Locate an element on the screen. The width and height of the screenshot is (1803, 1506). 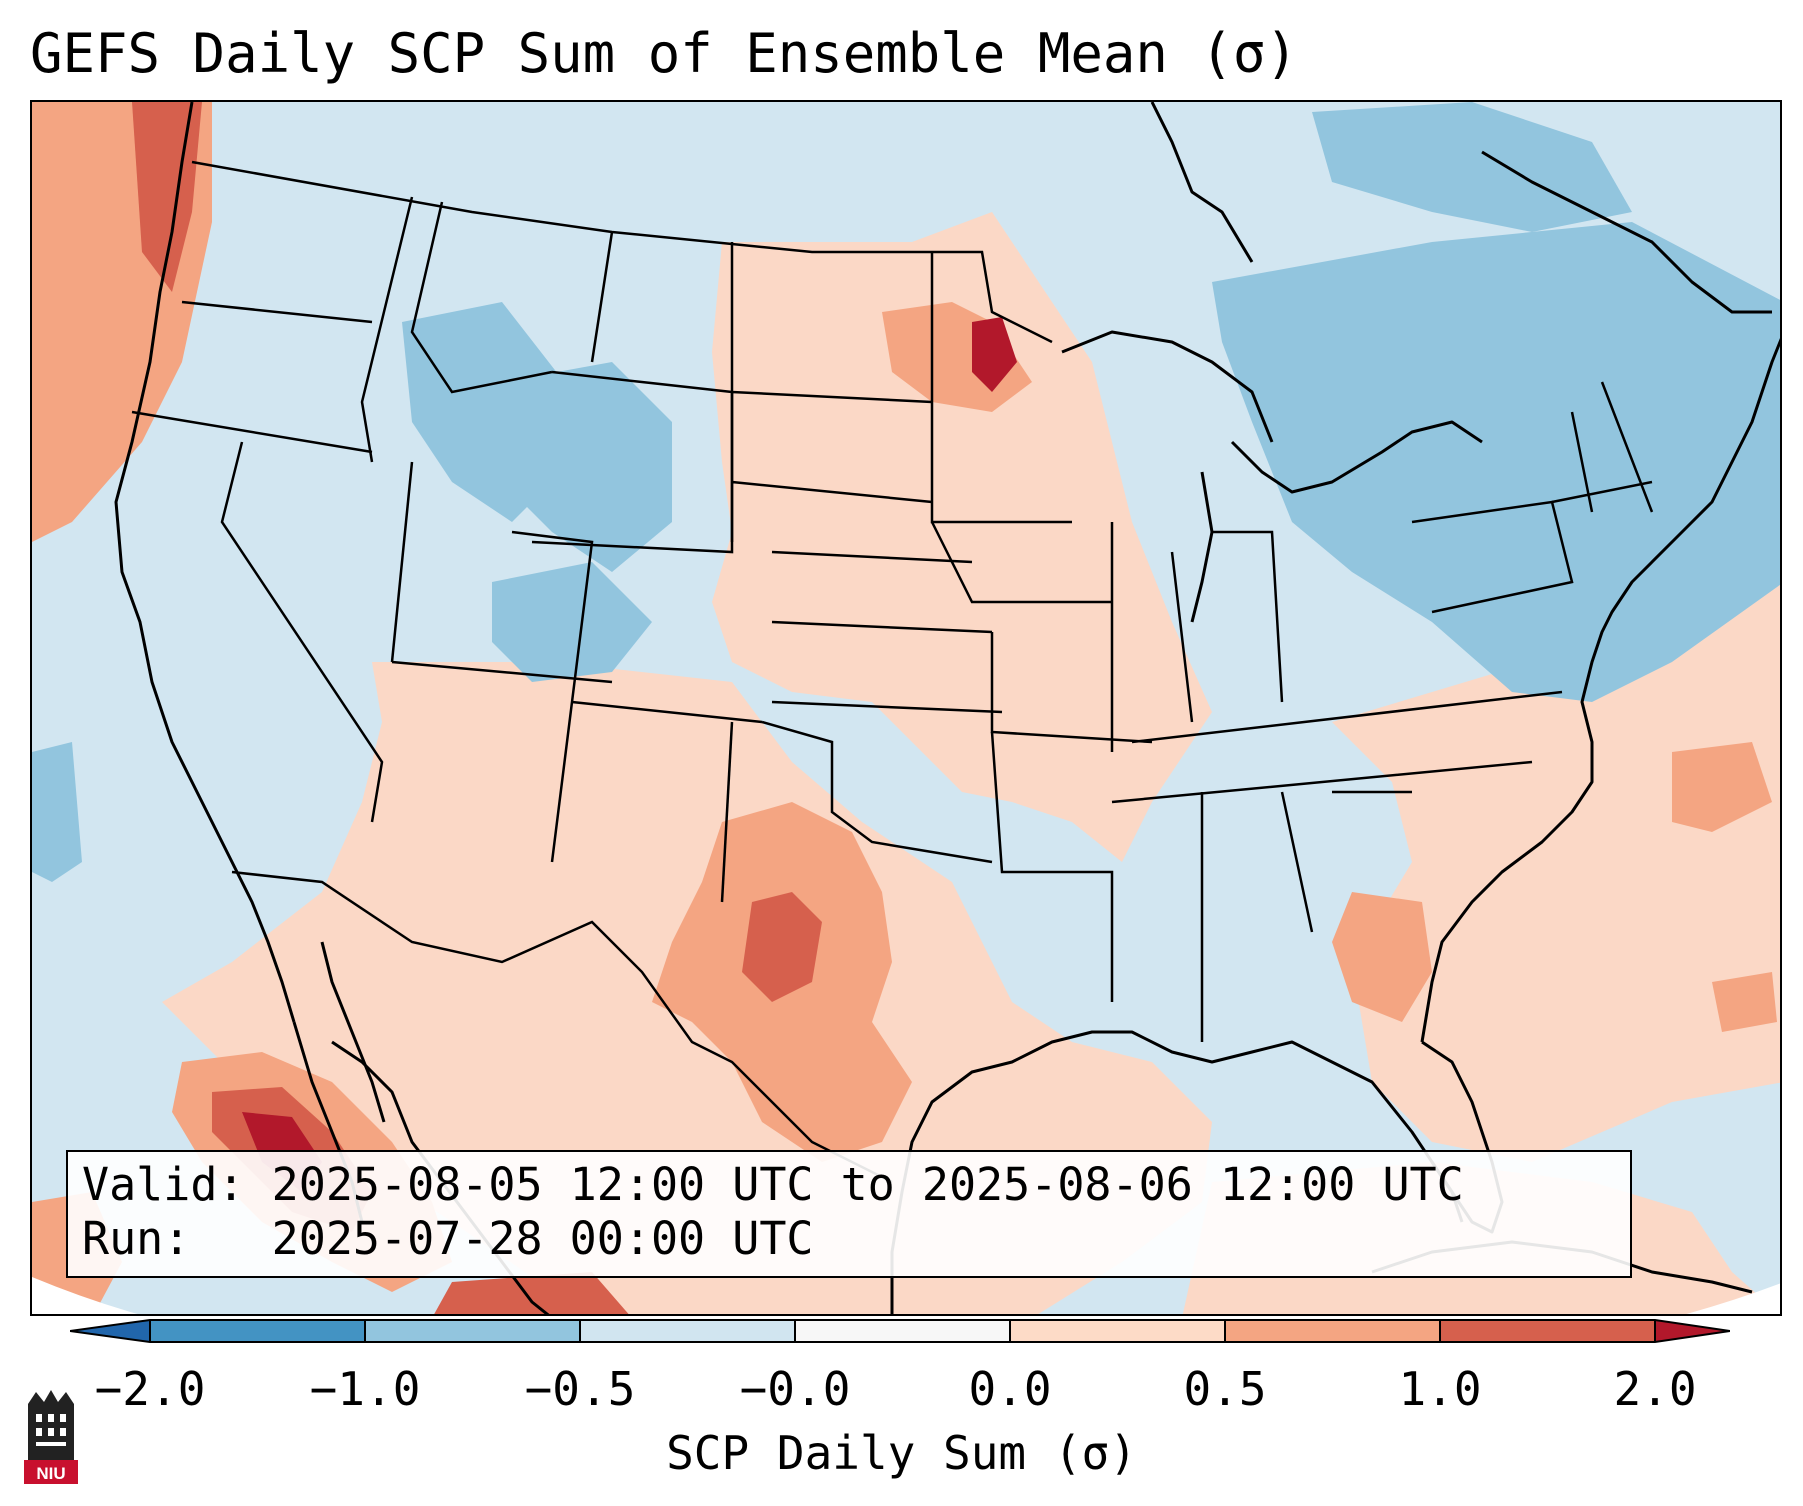
tick-label-2: −1.0 is located at coordinates (365, 1389).